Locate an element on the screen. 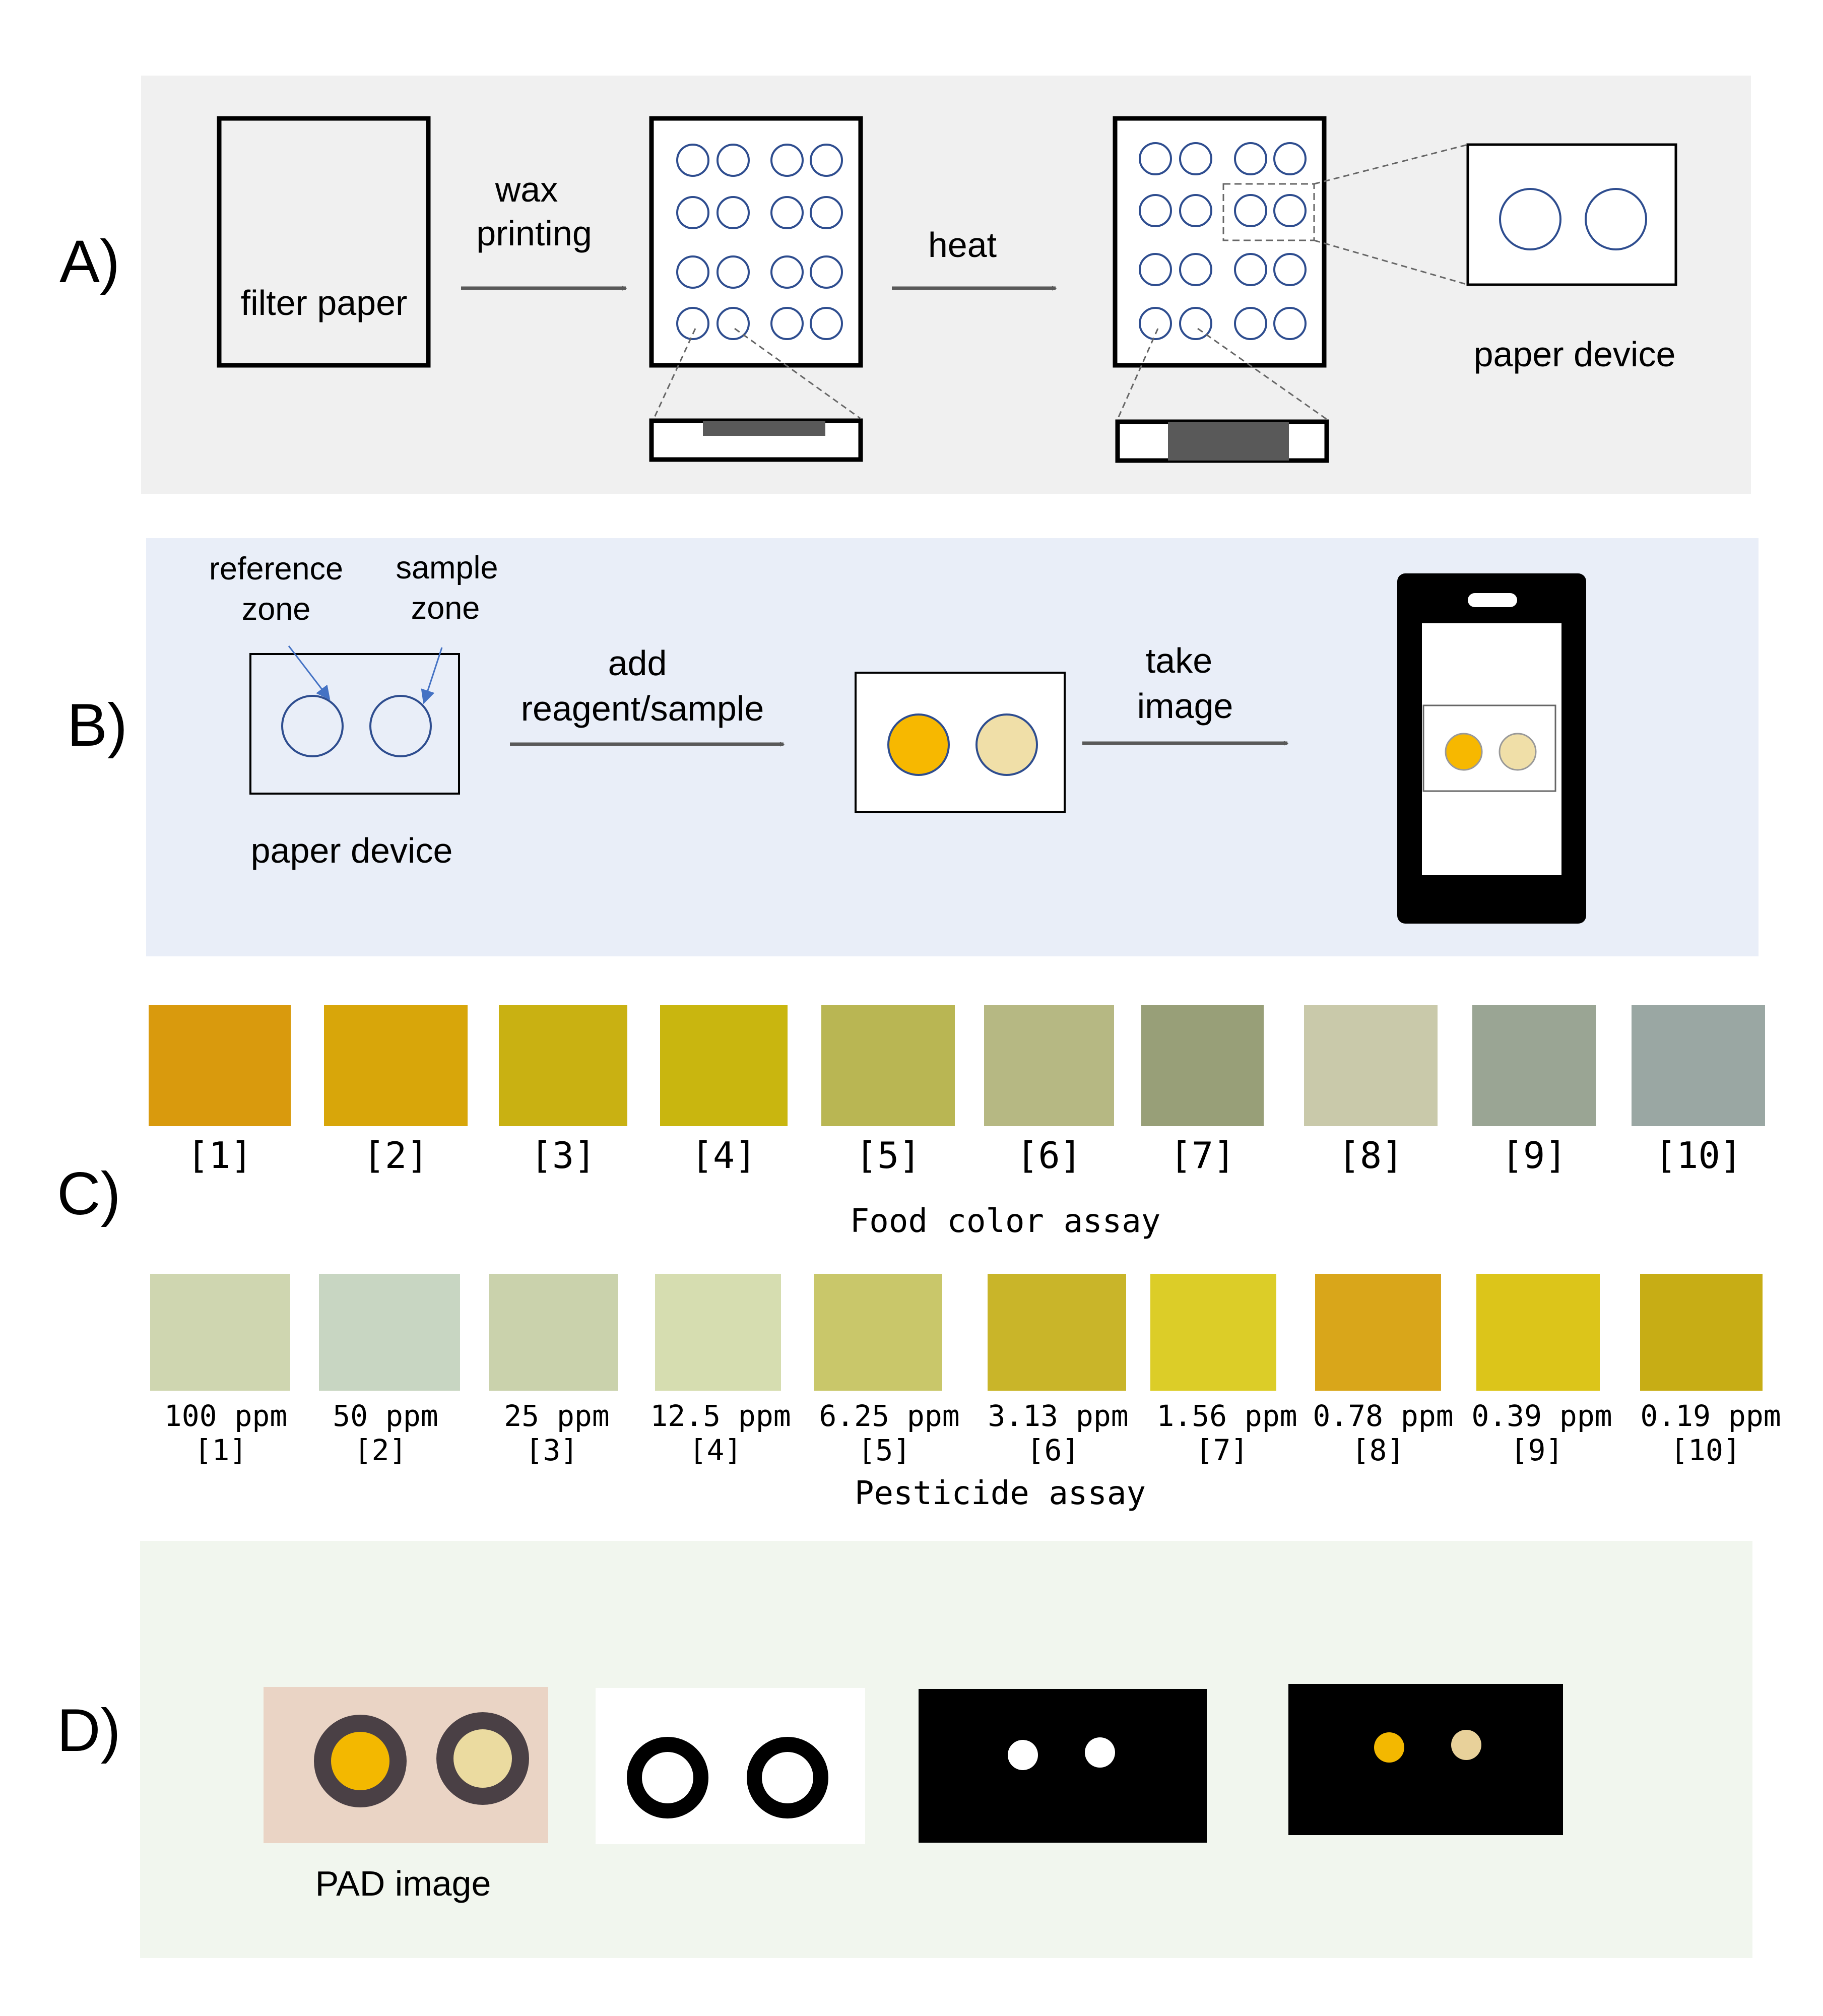 Image resolution: width=1823 pixels, height=2016 pixels. food-color-swatches: [1] [2] [3] [4] [5] [6] [7] [8] [9] [10] is located at coordinates (957, 1091).